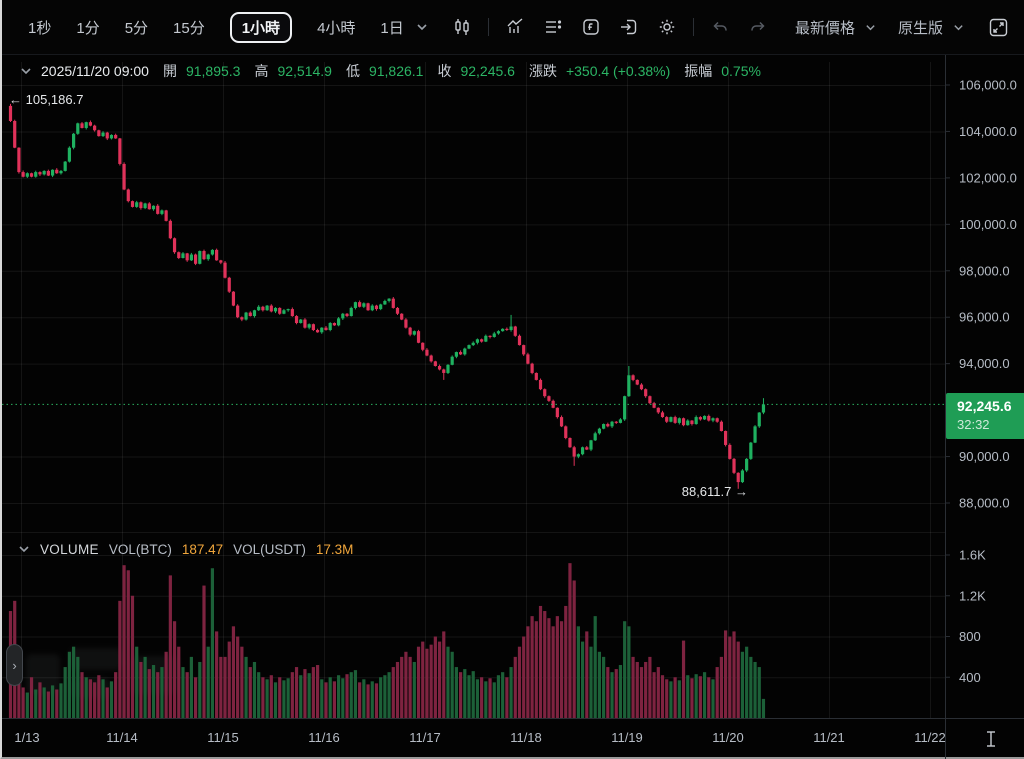  What do you see at coordinates (930, 737) in the screenshot?
I see `time-axis-label: 11/22` at bounding box center [930, 737].